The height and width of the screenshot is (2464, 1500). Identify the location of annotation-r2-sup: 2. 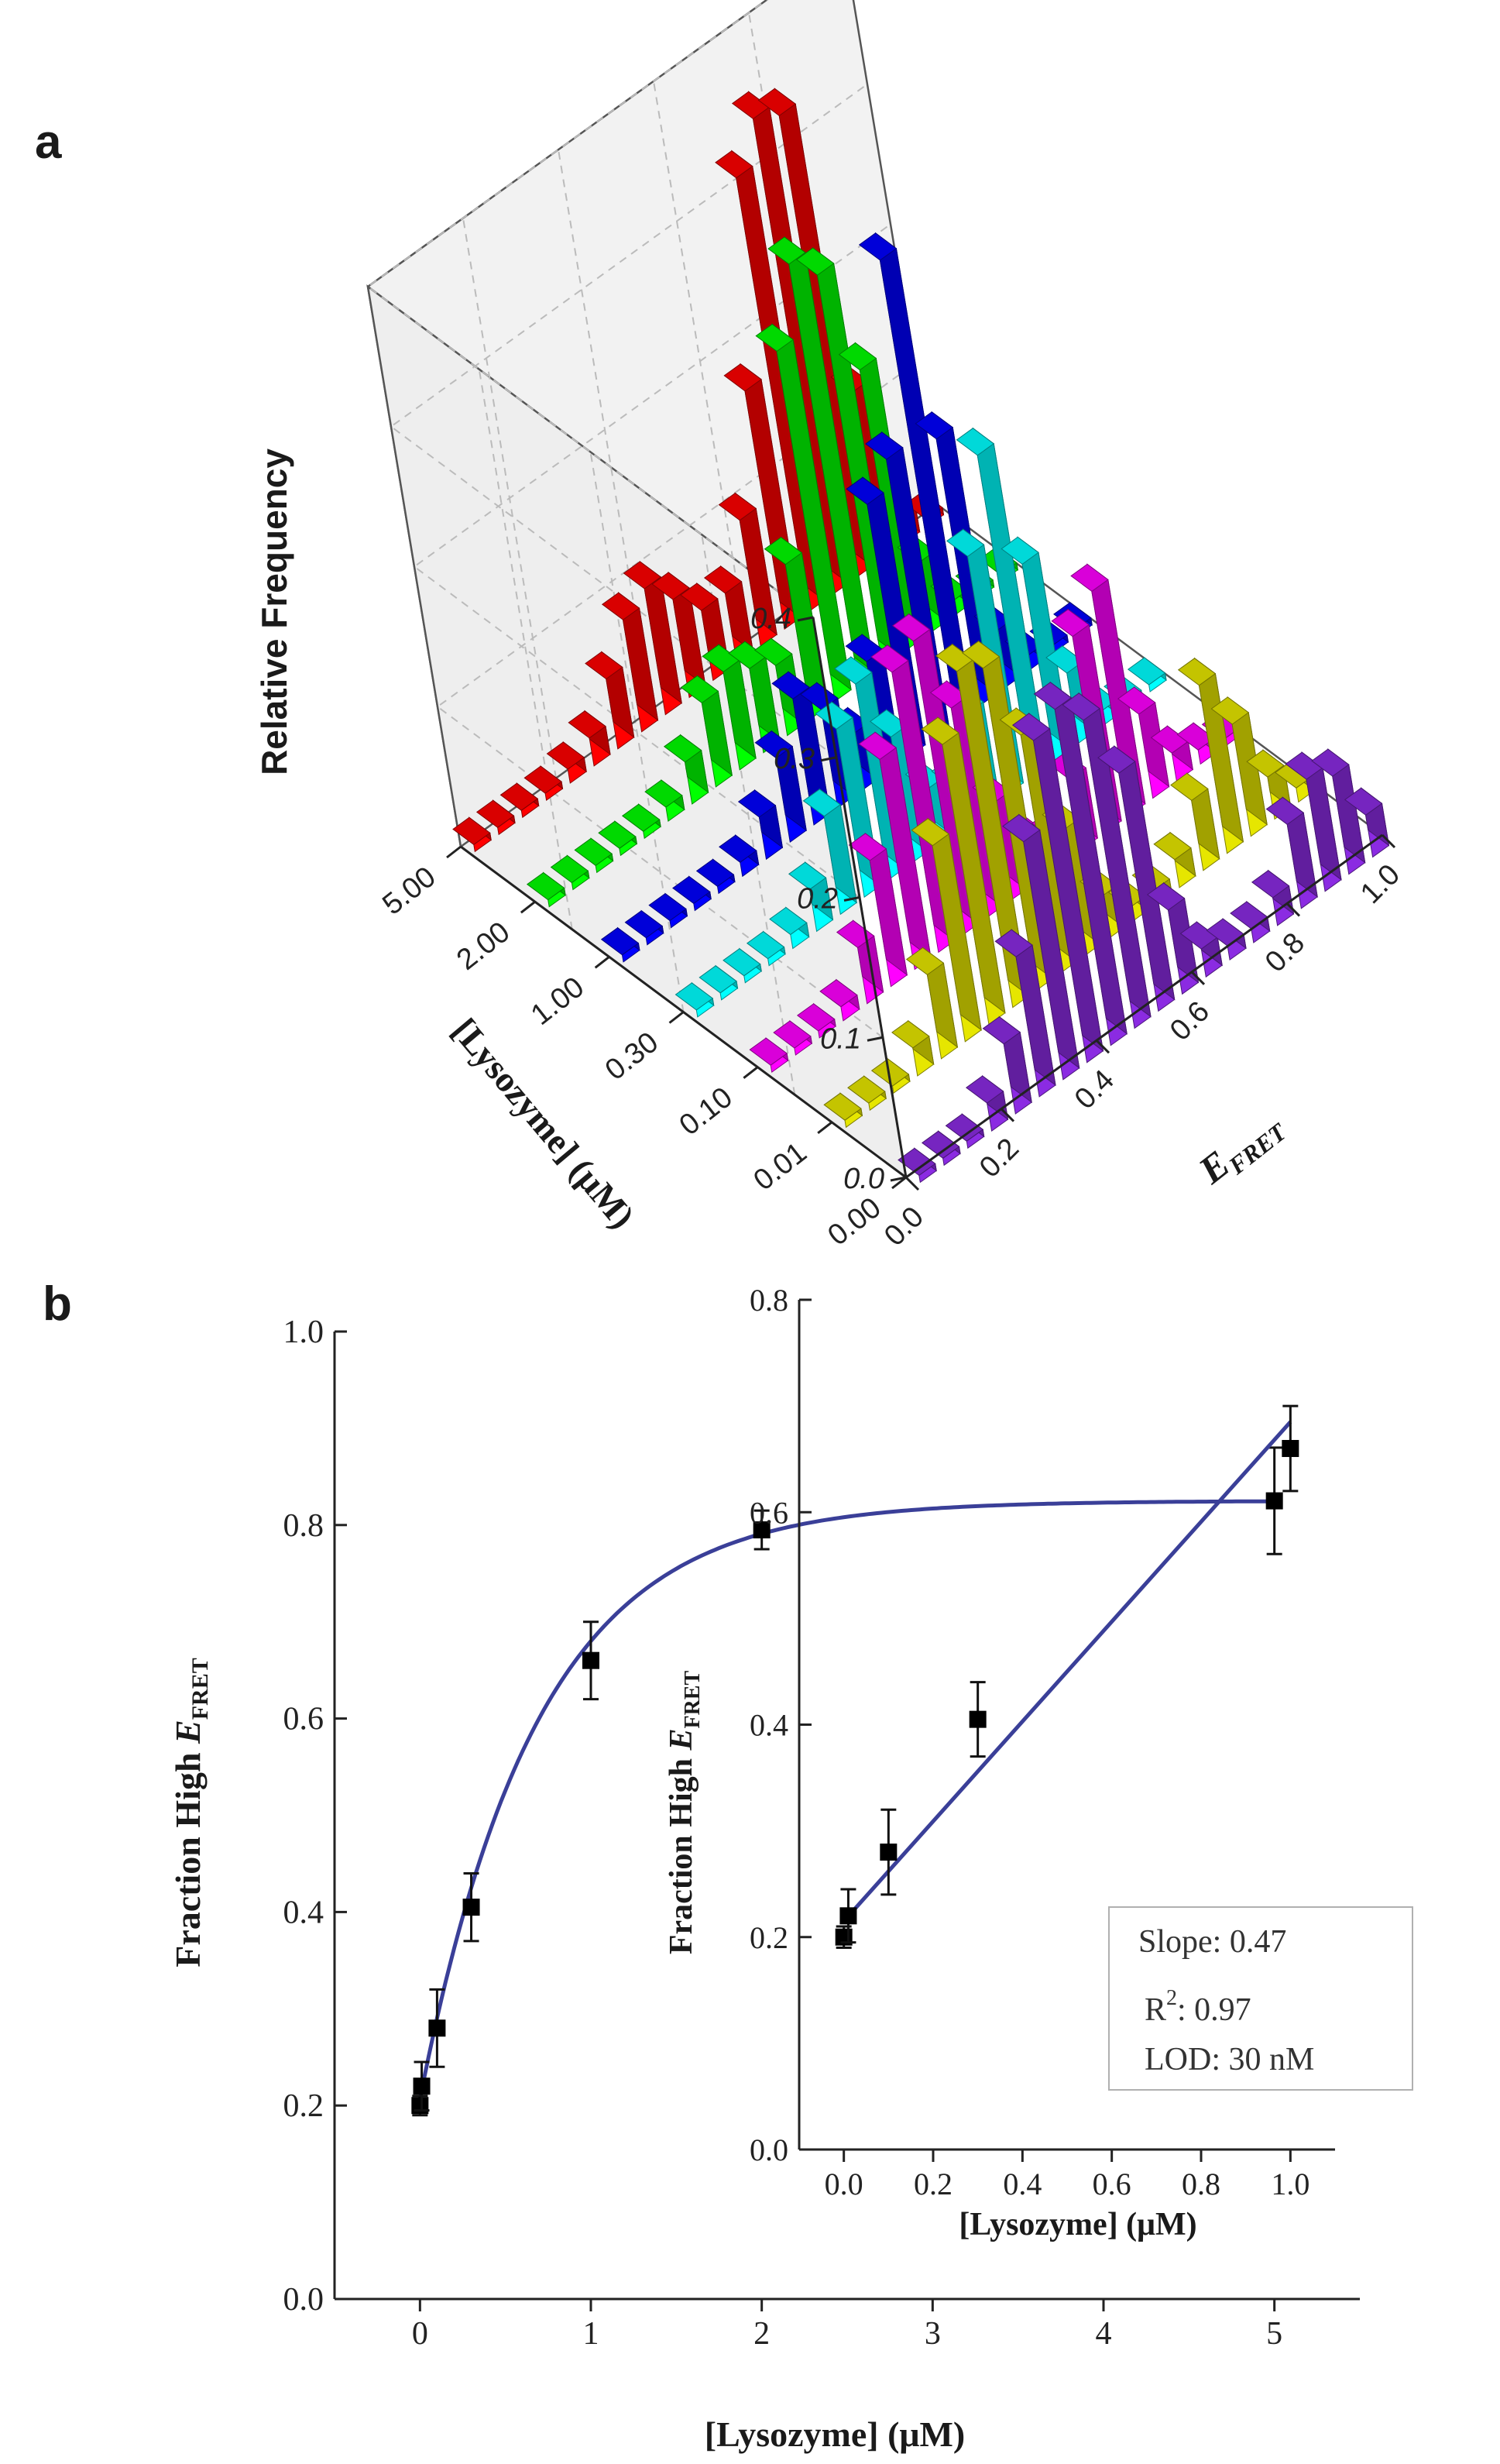
(1171, 1998).